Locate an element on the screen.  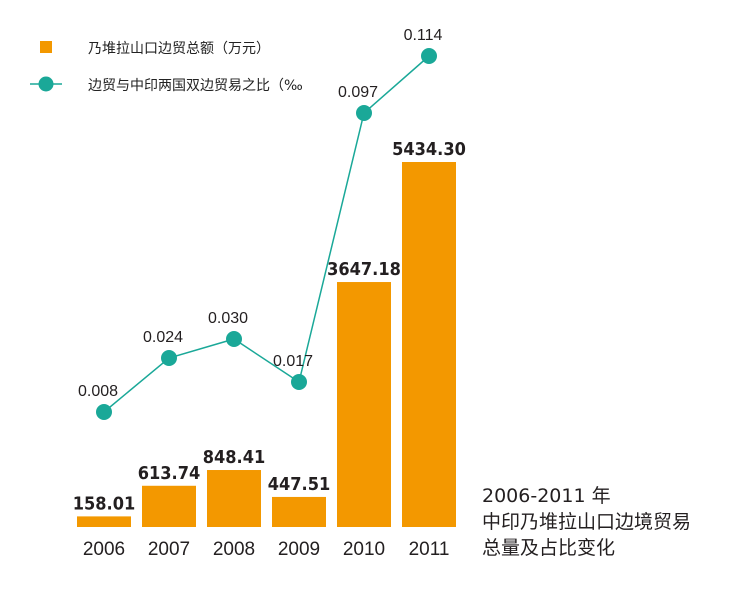
legend-bar-swatch is located at coordinates (46, 47).